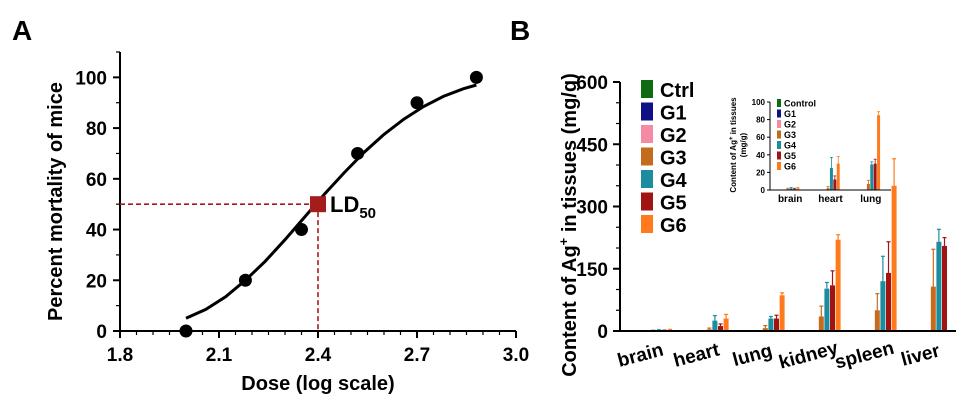 The height and width of the screenshot is (397, 956). I want to click on inset-y-axis-label-prefix: Content of Ag, so click(733, 166).